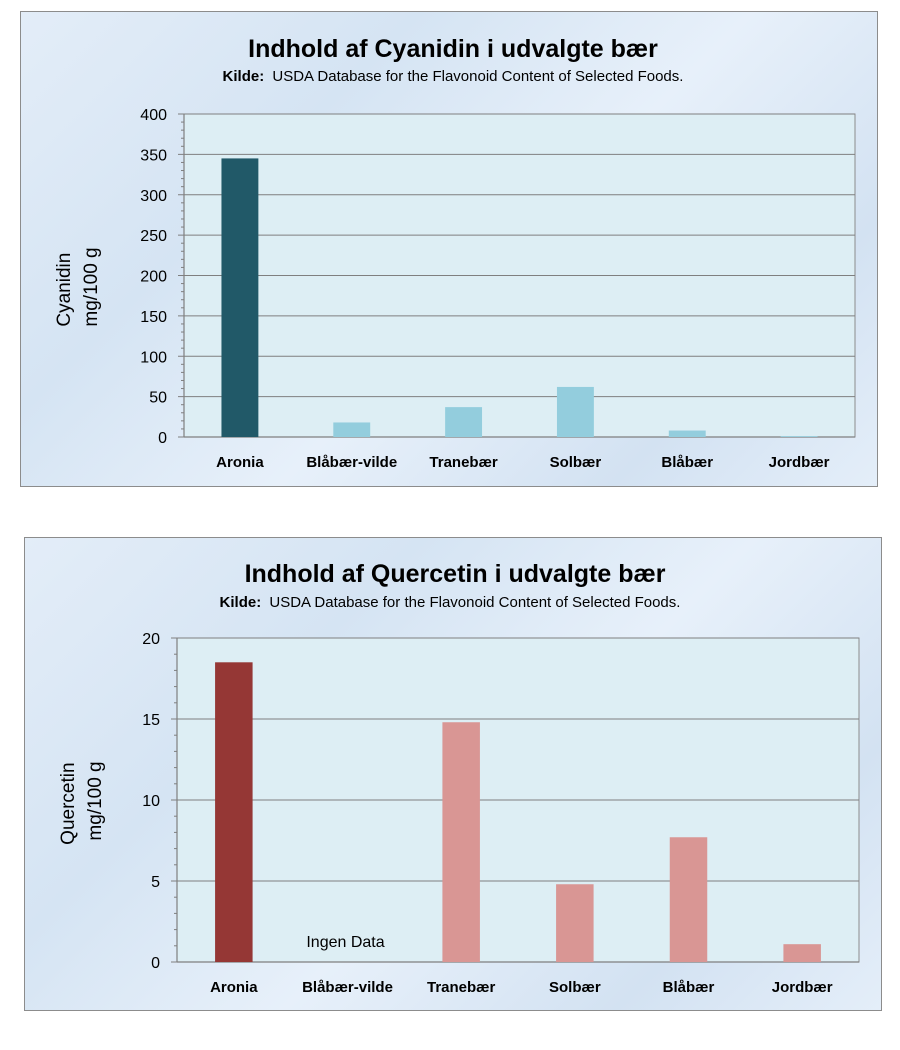  I want to click on y-tick-label: 400, so click(153, 115).